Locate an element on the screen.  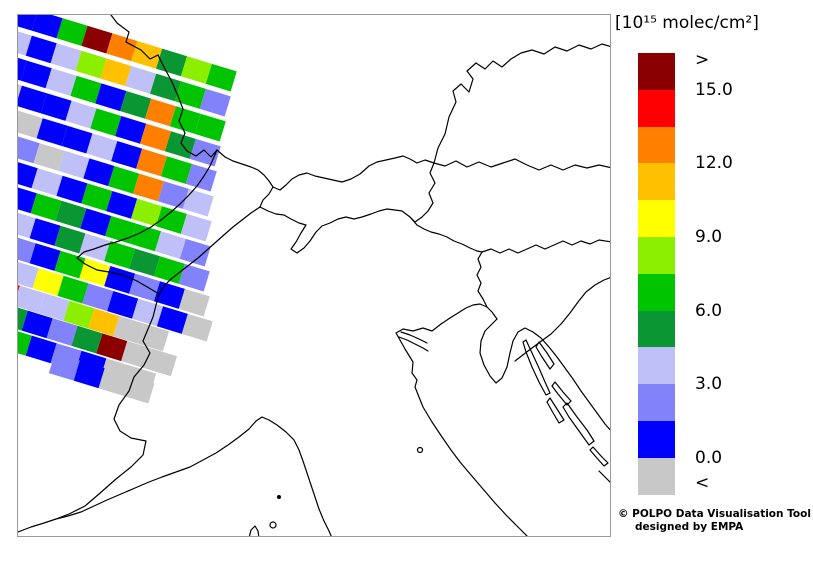
colorbar-label: 0.0 is located at coordinates (709, 457).